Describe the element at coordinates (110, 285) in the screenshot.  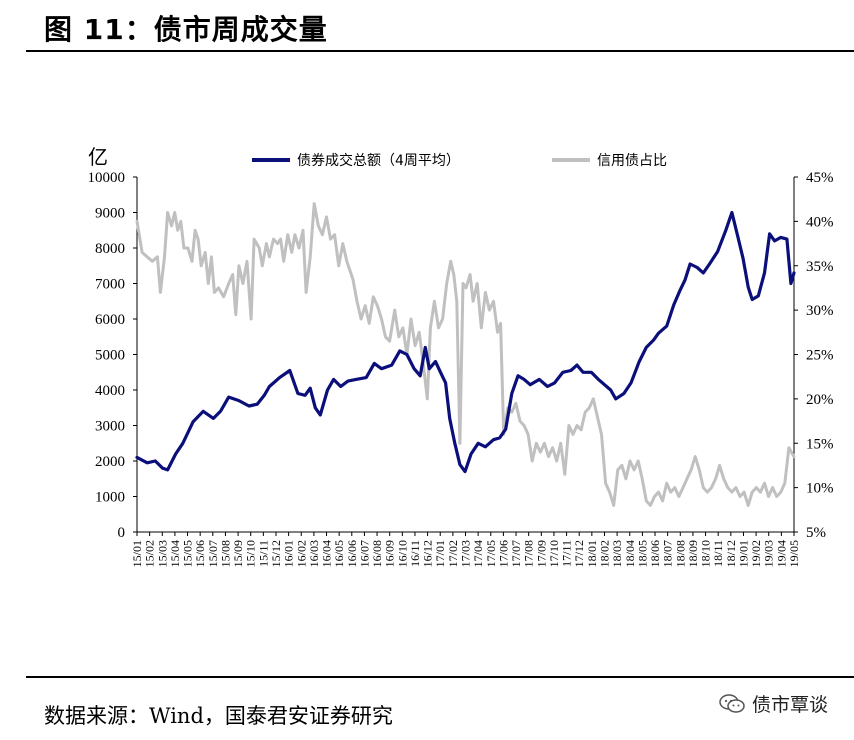
I see `y-left-tick-label: 7000` at that location.